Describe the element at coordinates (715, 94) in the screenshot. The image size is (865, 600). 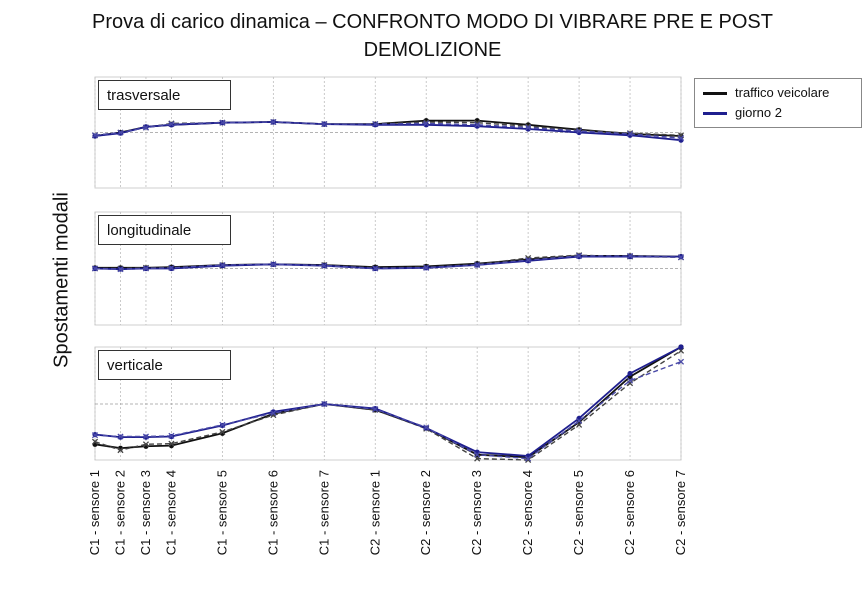
I see `legend-swatch-traffico` at that location.